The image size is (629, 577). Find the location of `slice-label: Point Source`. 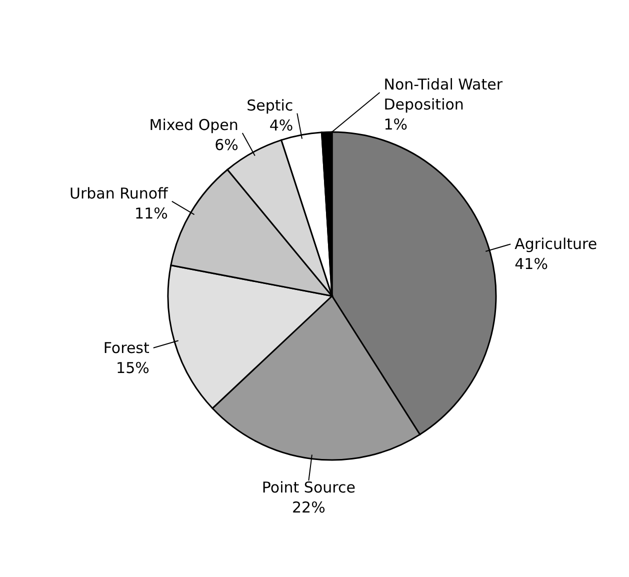

slice-label: Point Source is located at coordinates (309, 487).